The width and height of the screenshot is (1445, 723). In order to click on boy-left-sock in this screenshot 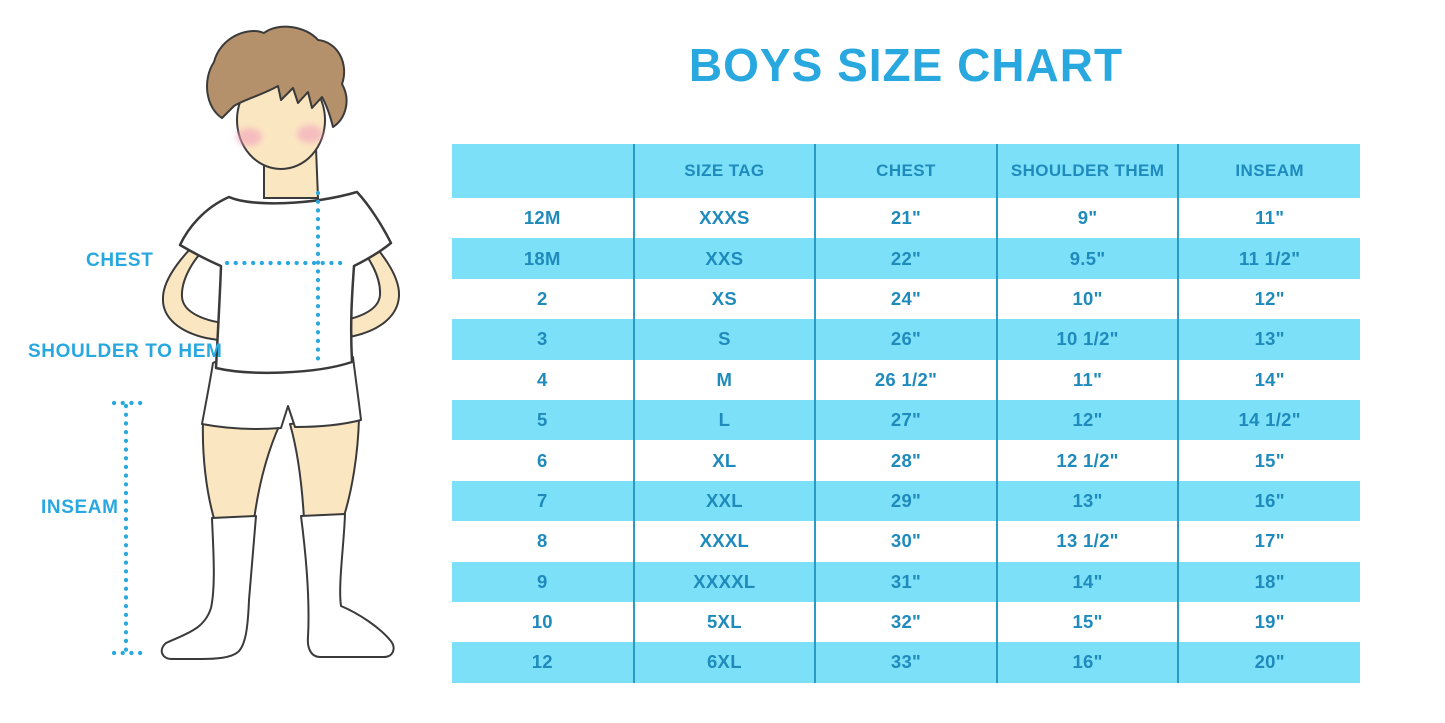, I will do `click(208, 587)`.